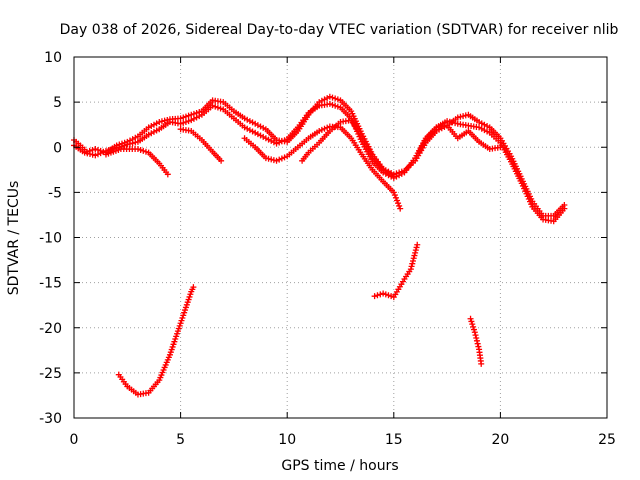 This screenshot has width=640, height=480. I want to click on x-tick-label: 20, so click(500, 440).